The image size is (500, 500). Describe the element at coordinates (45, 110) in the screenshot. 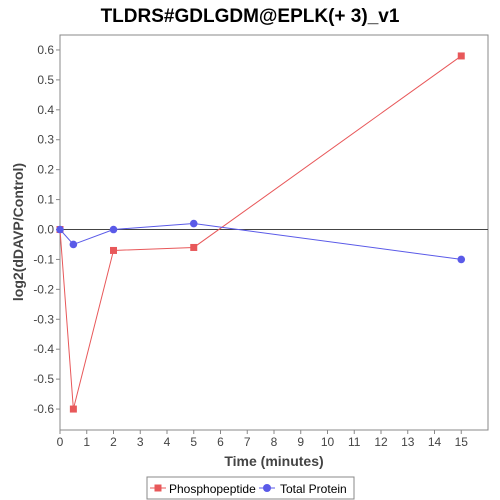

I see `y-tick-label: 0.4` at that location.